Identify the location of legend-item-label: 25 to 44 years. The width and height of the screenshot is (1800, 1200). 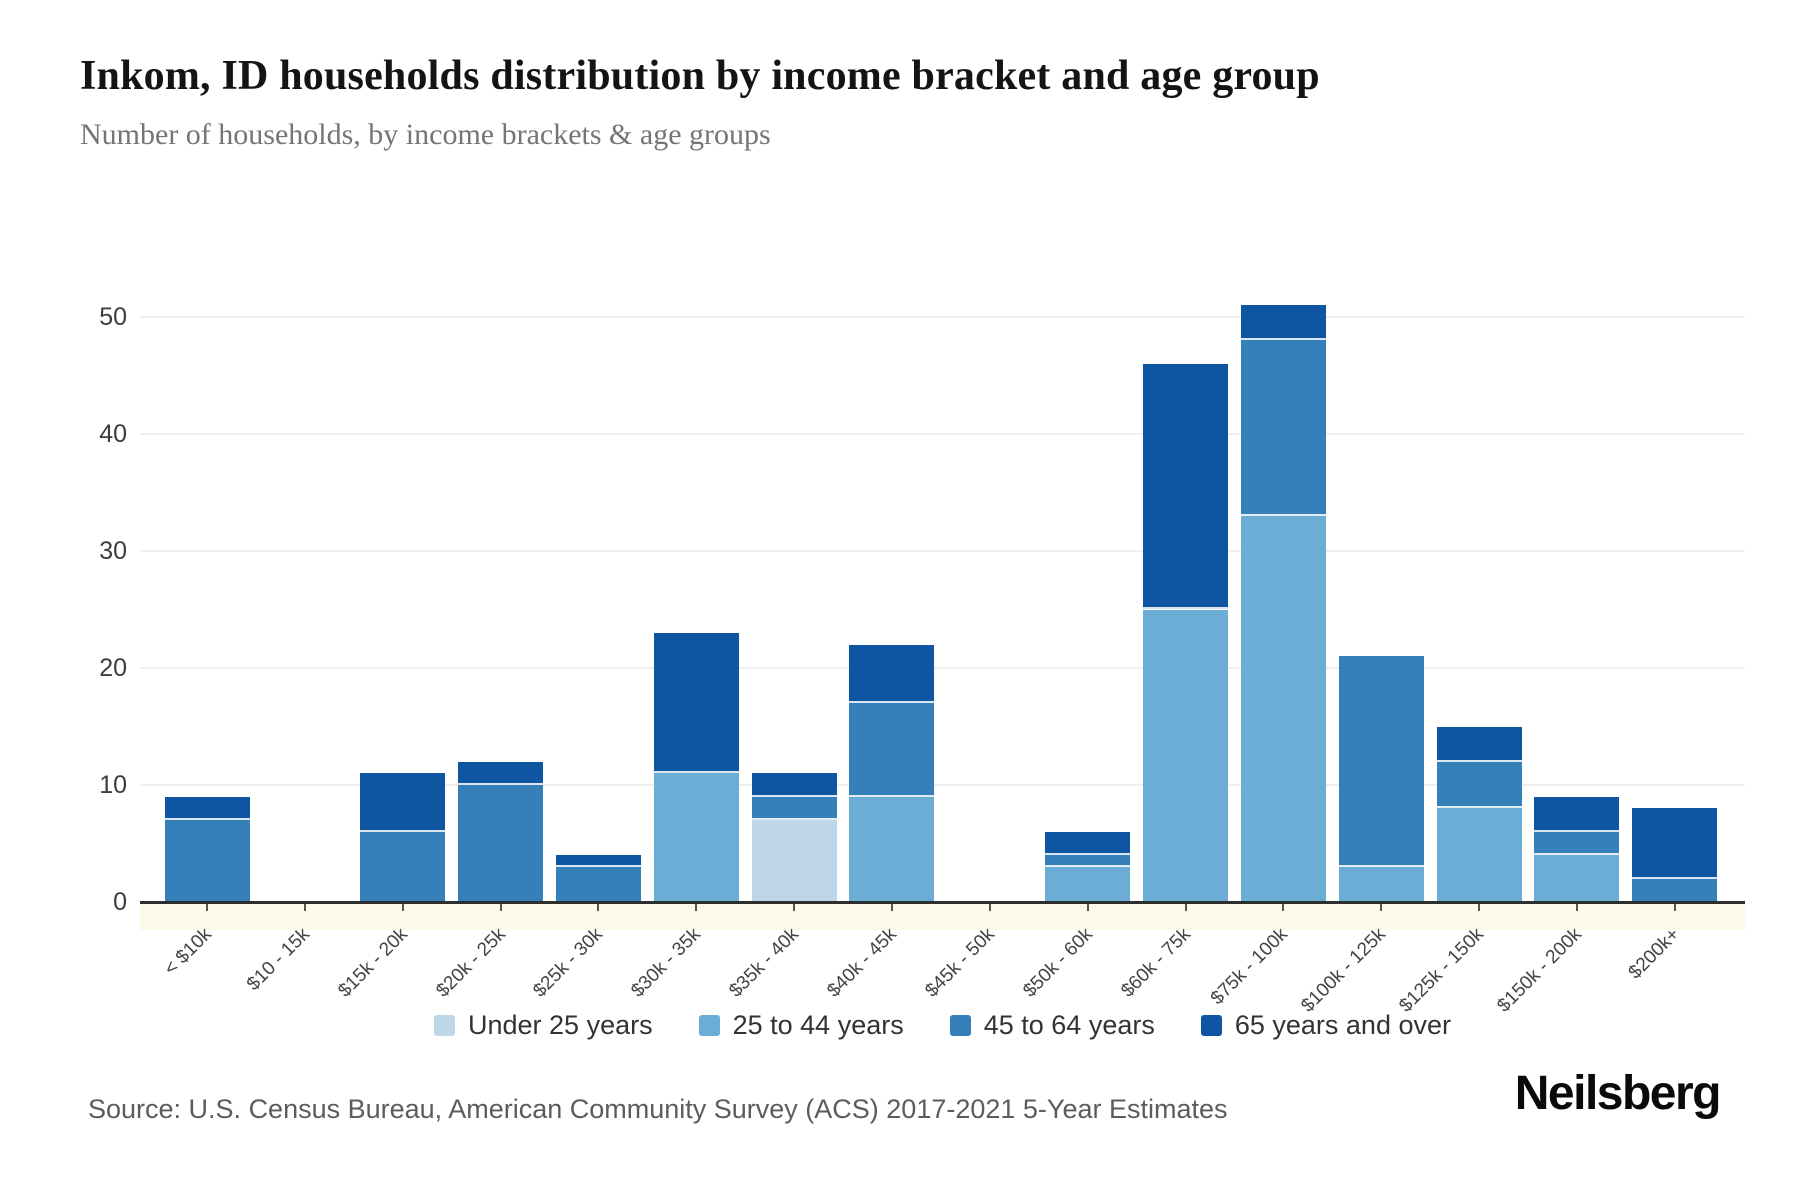
(818, 1025).